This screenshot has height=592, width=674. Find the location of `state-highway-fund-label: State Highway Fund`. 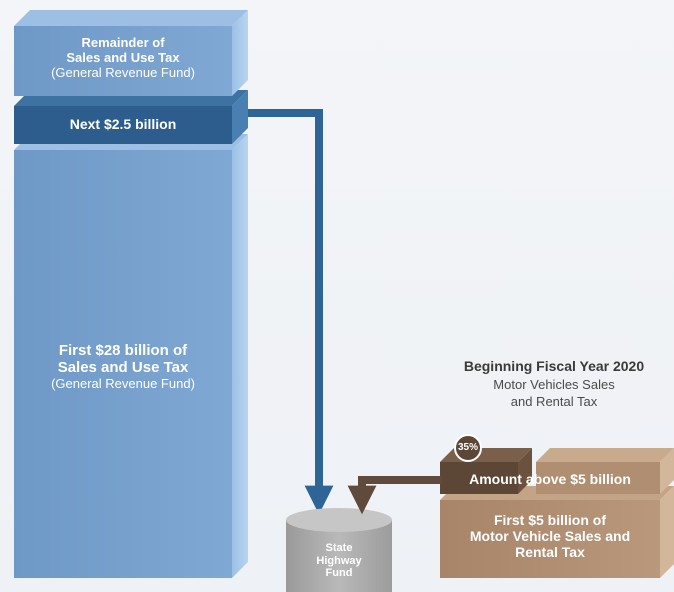

state-highway-fund-label: State Highway Fund is located at coordinates (339, 561).